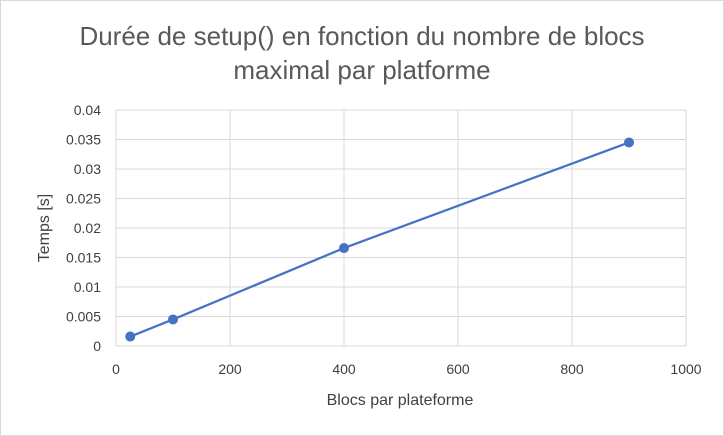 The image size is (724, 436). I want to click on x-tick-label: 1000, so click(685, 369).